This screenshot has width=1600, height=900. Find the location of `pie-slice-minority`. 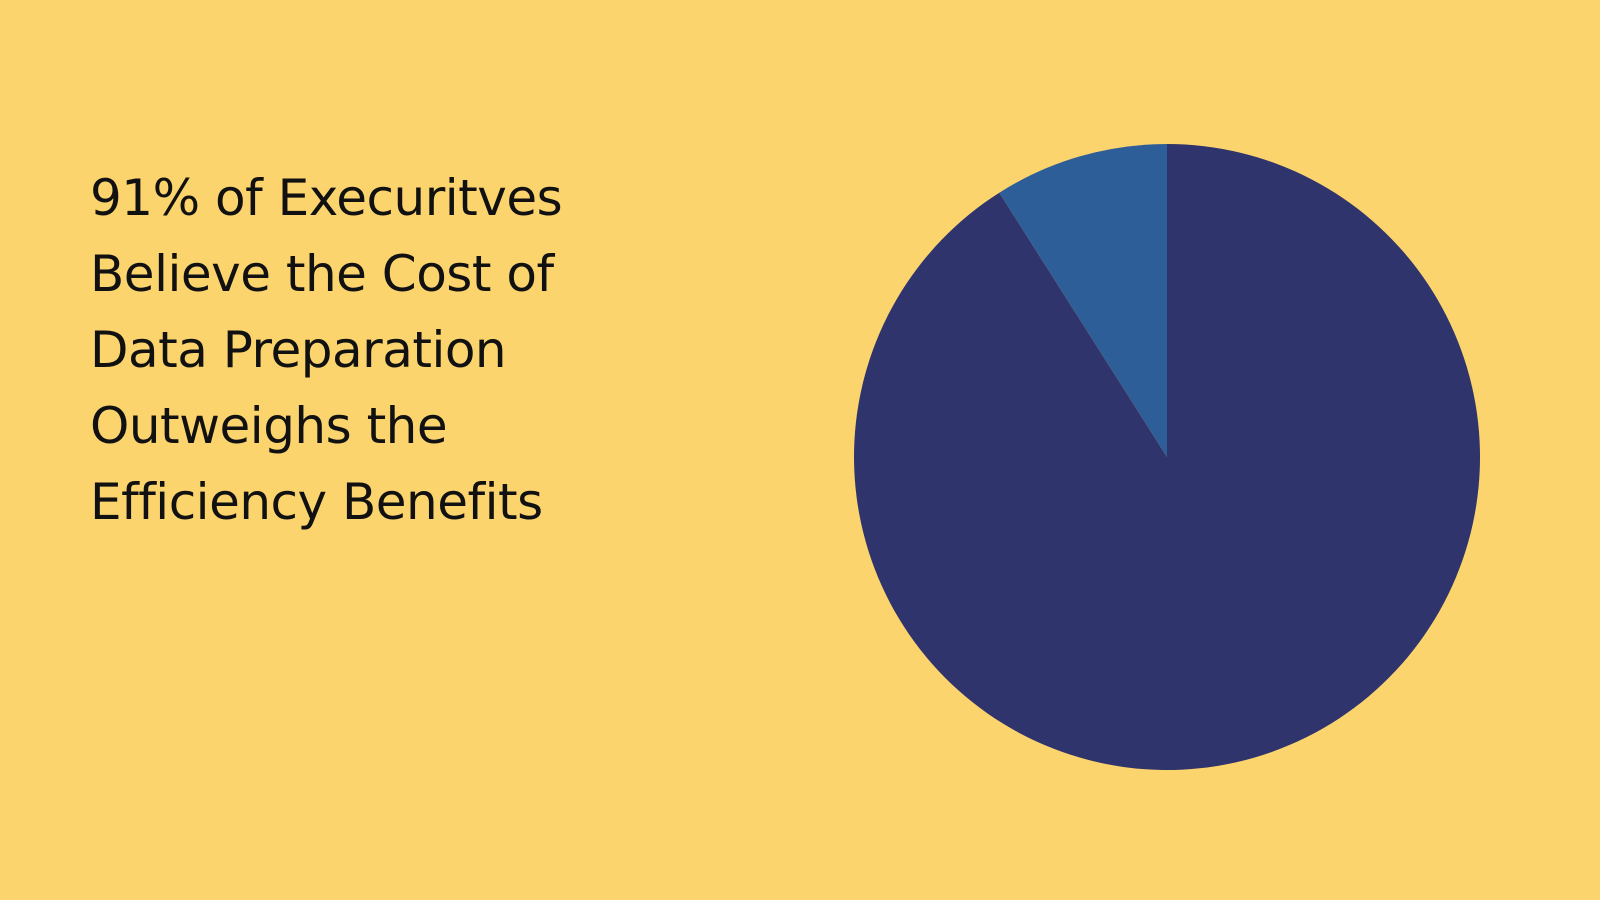

pie-slice-minority is located at coordinates (1083, 300).